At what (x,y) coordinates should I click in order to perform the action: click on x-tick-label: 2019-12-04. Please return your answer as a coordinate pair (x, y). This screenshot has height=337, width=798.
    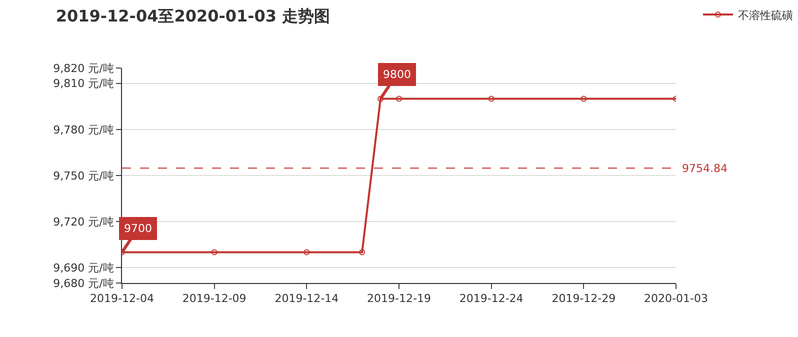
    Looking at the image, I should click on (122, 299).